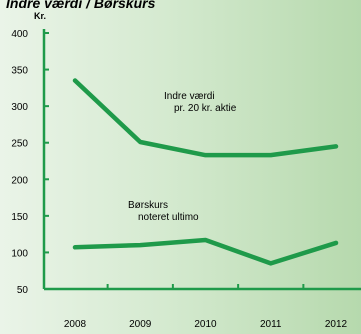  I want to click on series-annotation-1: noteret ultimo, so click(168, 217).